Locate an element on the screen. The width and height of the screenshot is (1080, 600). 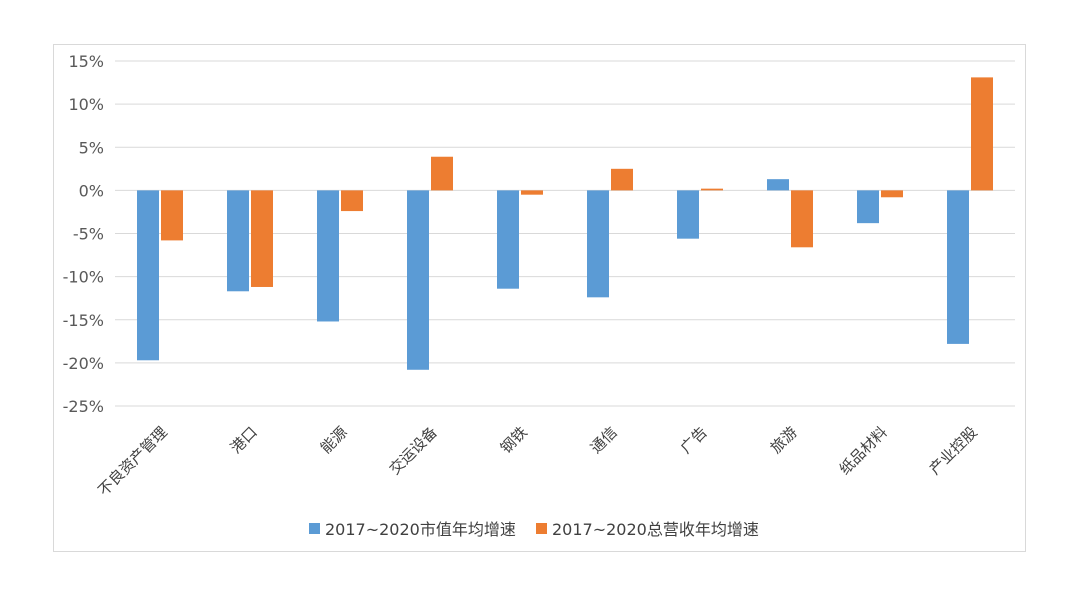
x-category-label: 不良资产管理 is located at coordinates (132, 461).